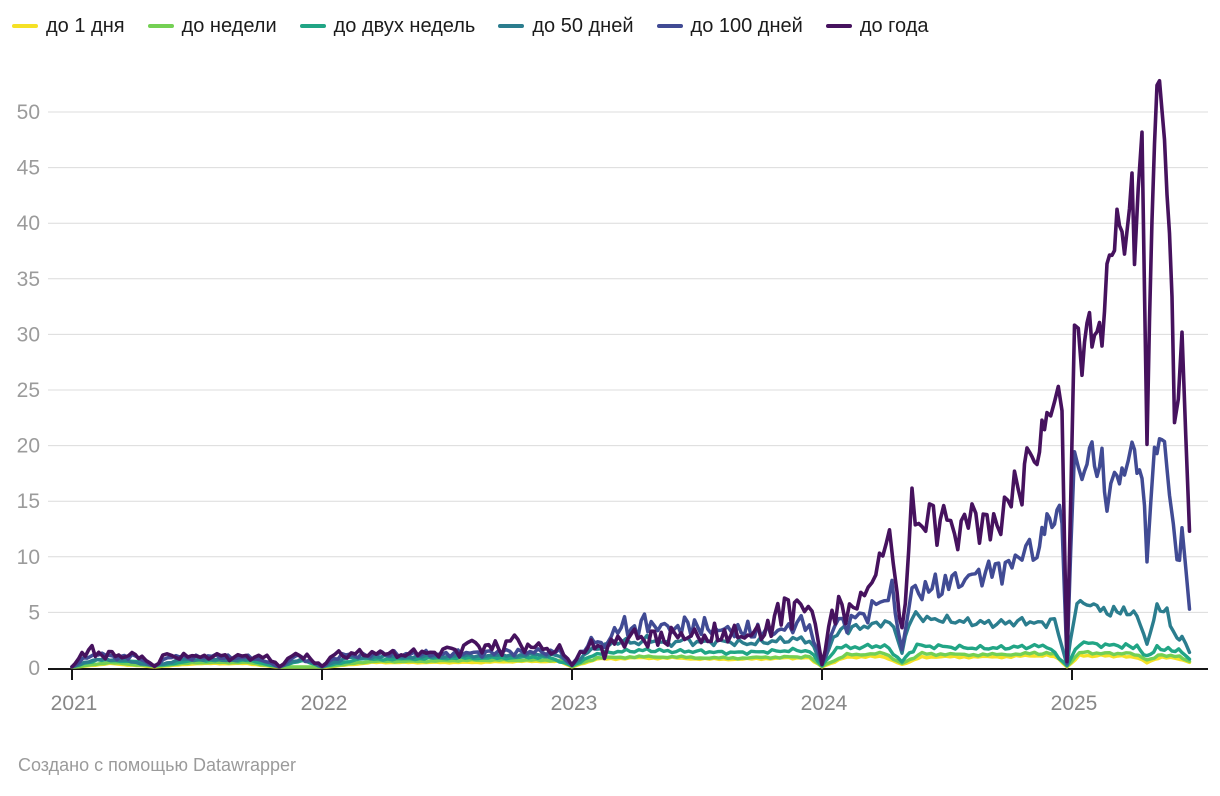  Describe the element at coordinates (34, 668) in the screenshot. I see `y-axis-tick-label: 0` at that location.